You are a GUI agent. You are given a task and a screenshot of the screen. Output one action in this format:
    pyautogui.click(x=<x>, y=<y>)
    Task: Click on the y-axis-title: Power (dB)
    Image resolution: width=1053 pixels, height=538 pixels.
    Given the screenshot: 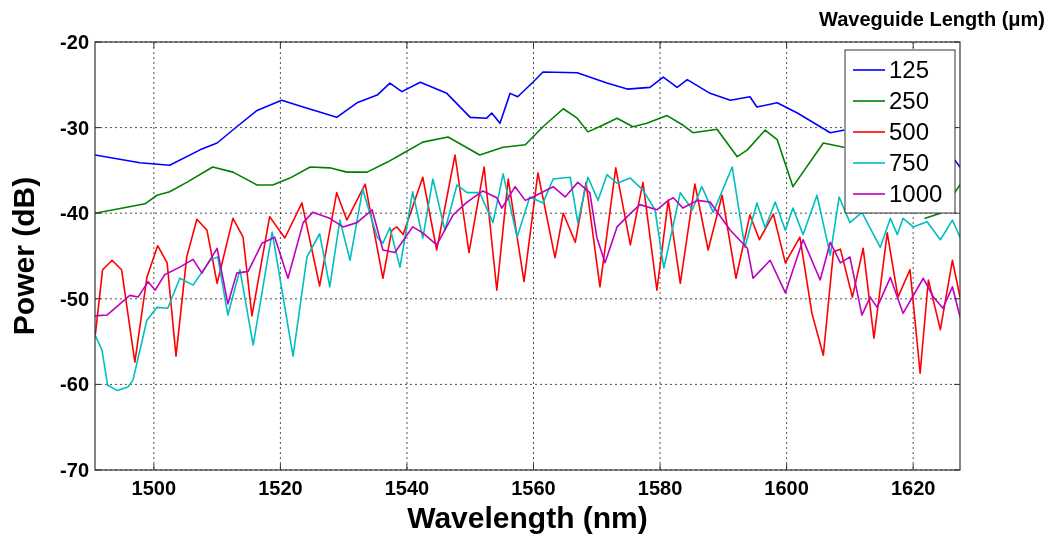 What is the action you would take?
    pyautogui.click(x=23, y=256)
    